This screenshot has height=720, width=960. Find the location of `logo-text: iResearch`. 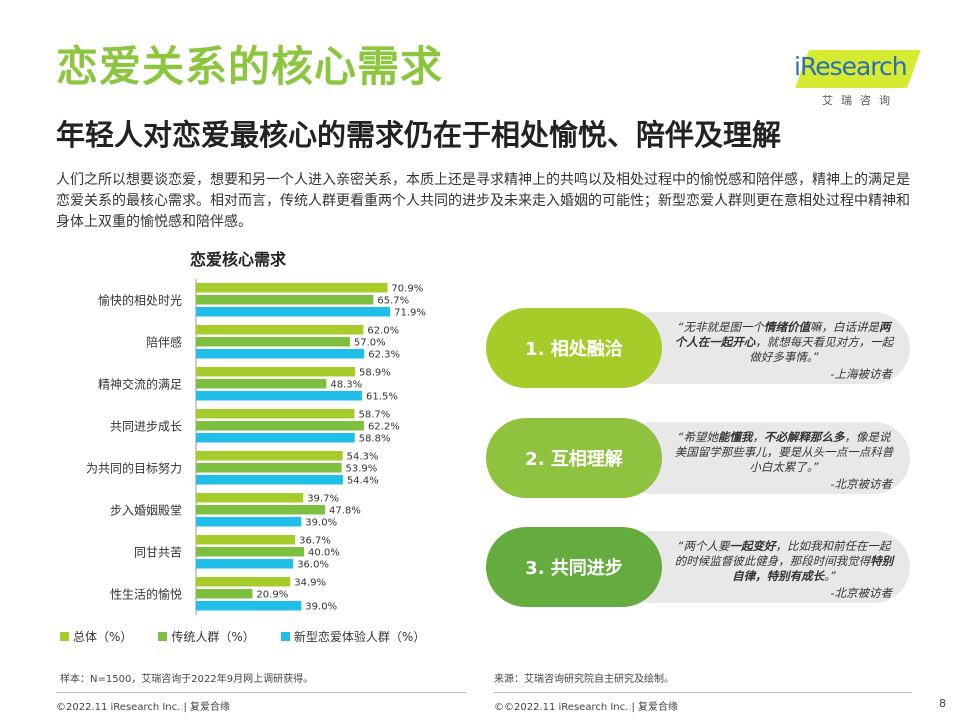

logo-text: iResearch is located at coordinates (851, 66).